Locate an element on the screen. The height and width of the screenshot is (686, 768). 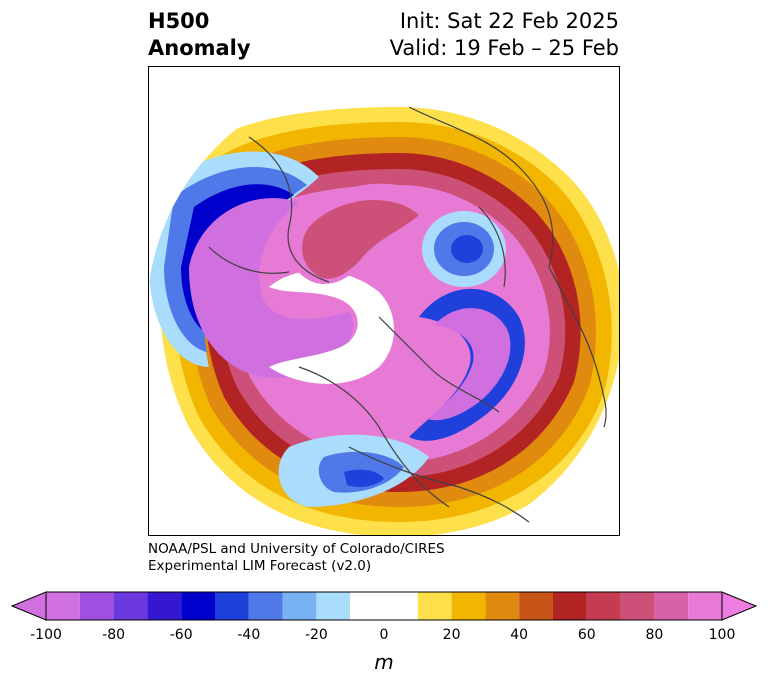
colorbar-tick-label: -100 is located at coordinates (46, 635).